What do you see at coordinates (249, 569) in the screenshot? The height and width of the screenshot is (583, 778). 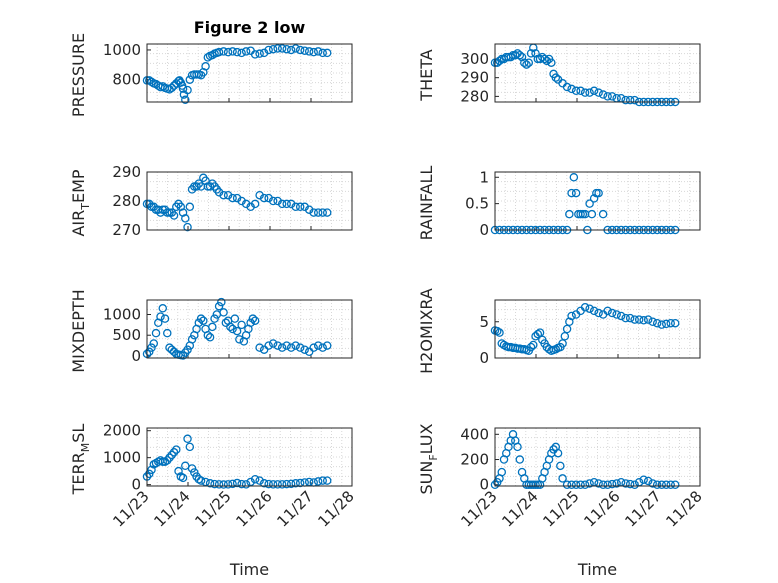 I see `x-axis-label: Time` at bounding box center [249, 569].